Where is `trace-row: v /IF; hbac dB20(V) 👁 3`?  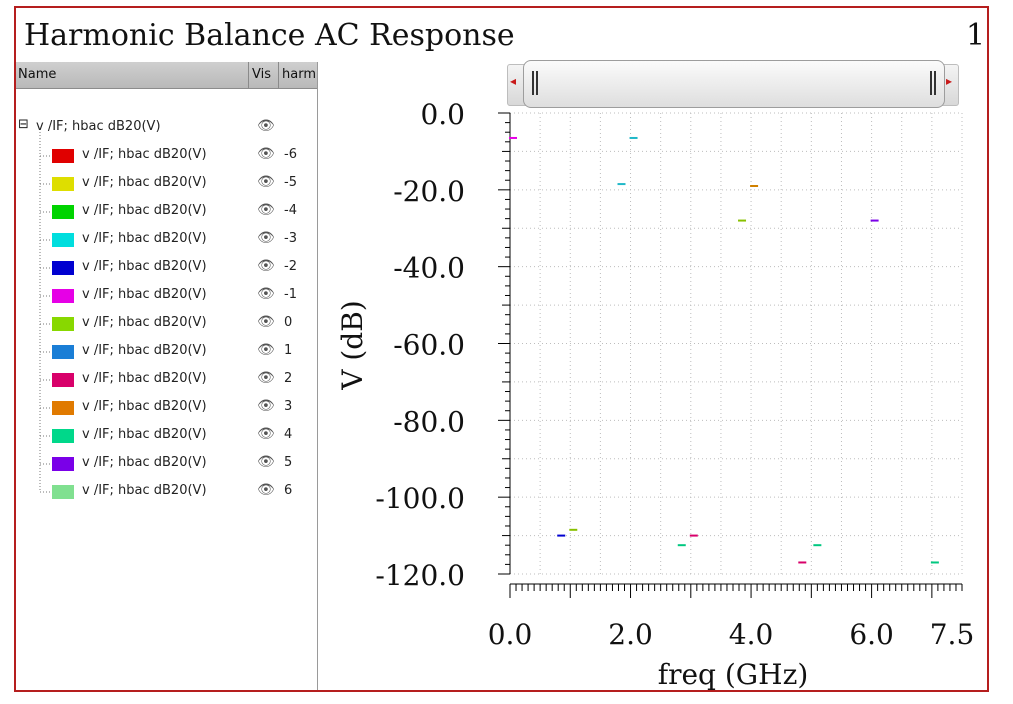 trace-row: v /IF; hbac dB20(V) 👁 3 is located at coordinates (166, 407).